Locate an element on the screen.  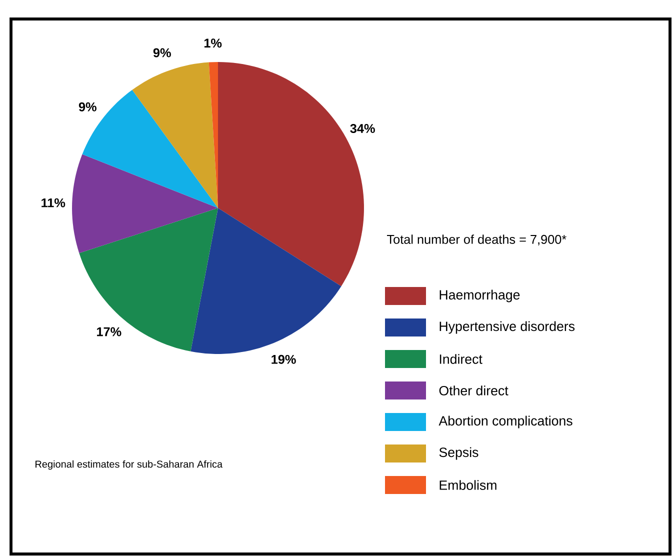
text: Total number of deaths = 7,900* is located at coordinates (476, 240).